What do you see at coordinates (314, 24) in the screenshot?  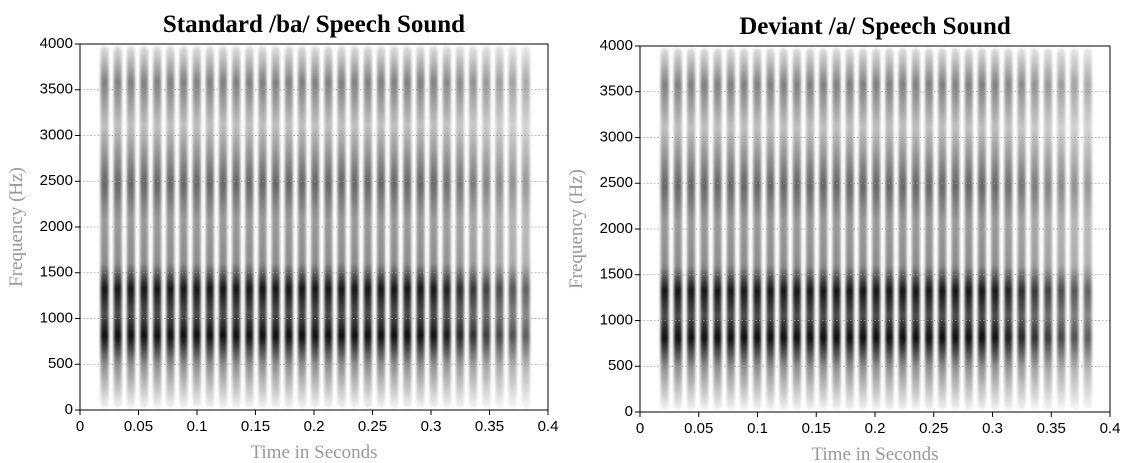 I see `chart-title: Standard /ba/ Speech Sound` at bounding box center [314, 24].